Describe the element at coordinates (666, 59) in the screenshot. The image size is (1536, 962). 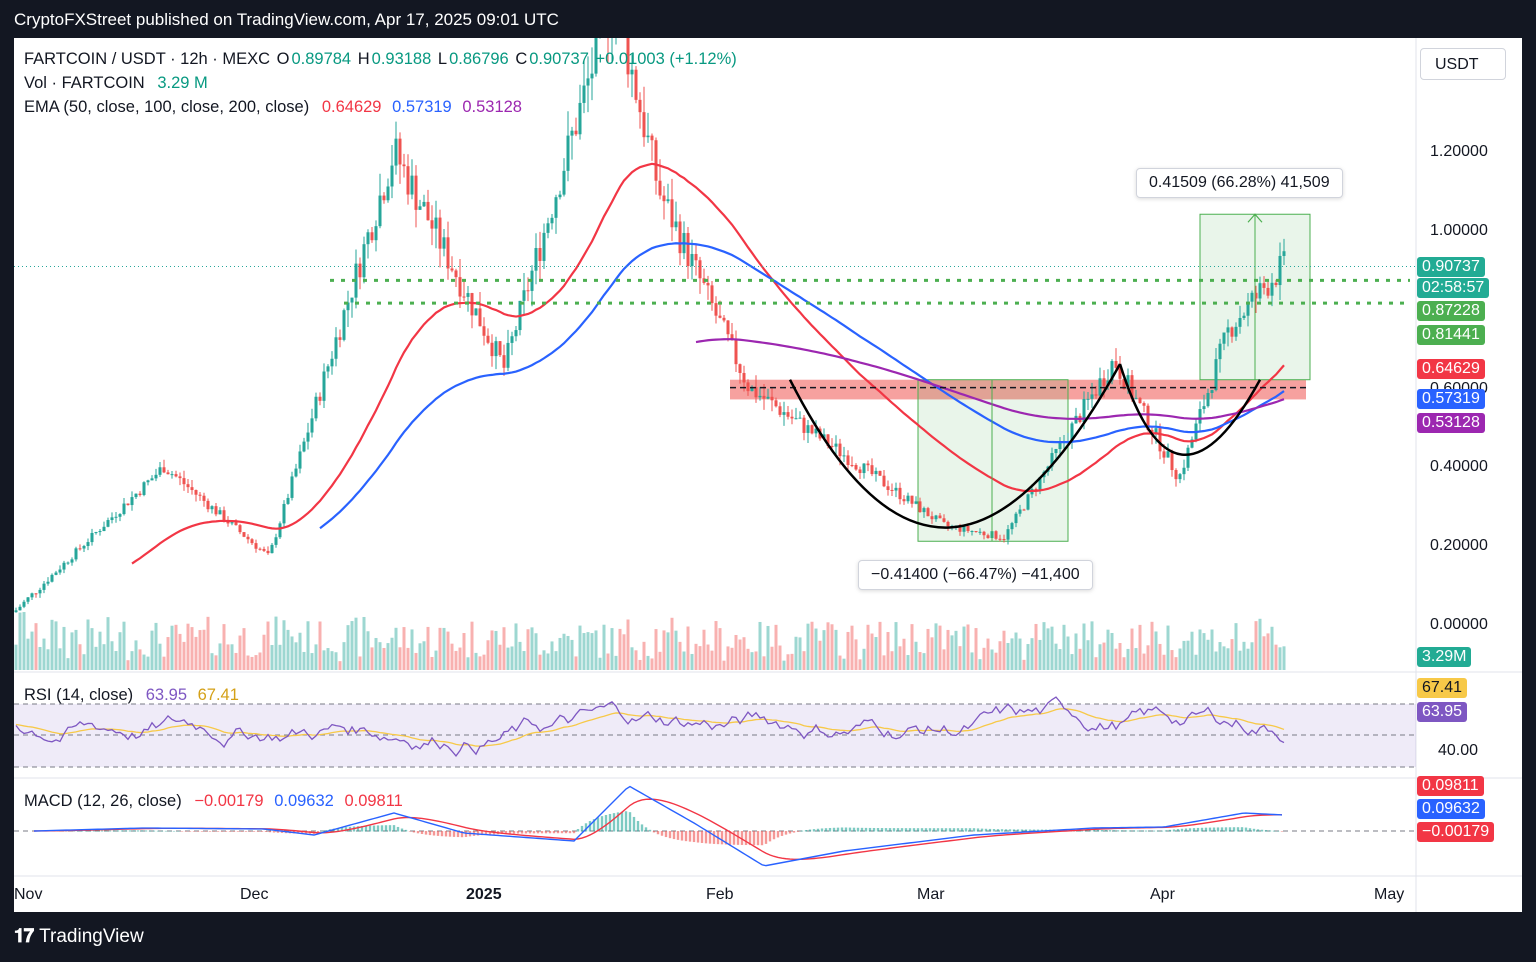
I see `legend-change: +0.01003 (+1.12%)` at that location.